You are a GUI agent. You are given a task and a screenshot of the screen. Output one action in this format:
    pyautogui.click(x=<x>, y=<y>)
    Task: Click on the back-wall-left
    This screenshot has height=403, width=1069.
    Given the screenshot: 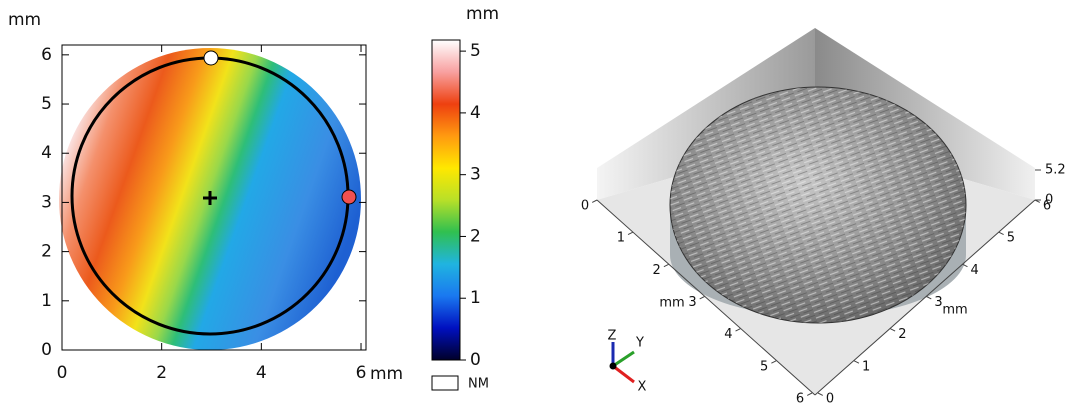 What is the action you would take?
    pyautogui.click(x=706, y=114)
    